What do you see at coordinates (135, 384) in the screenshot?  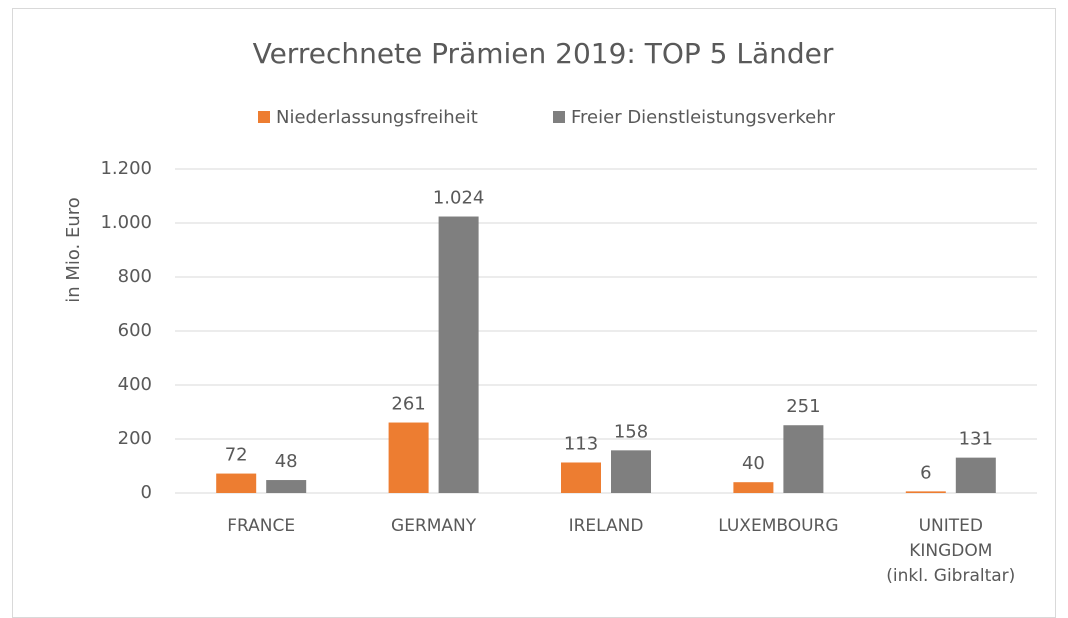 I see `y-tick-label: 400` at bounding box center [135, 384].